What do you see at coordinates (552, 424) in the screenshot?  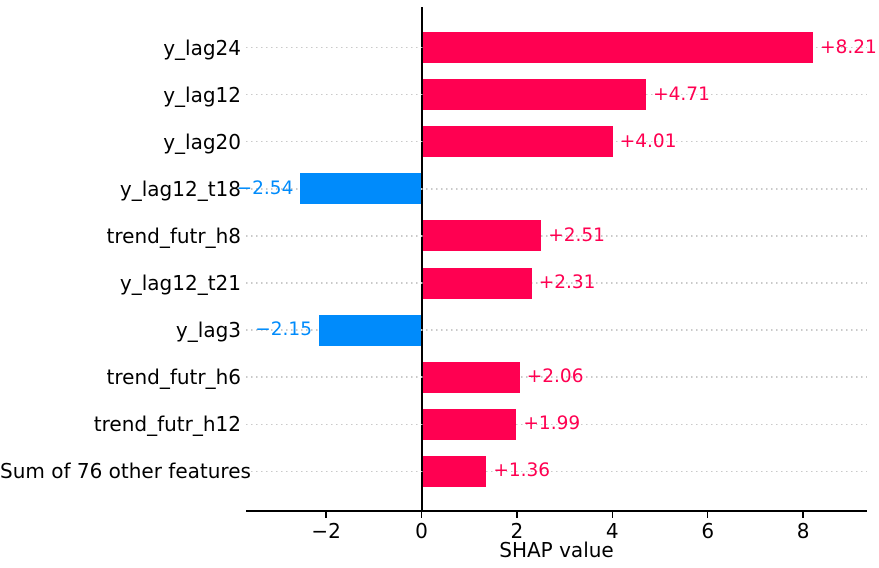 I see `value-label: +1.99` at bounding box center [552, 424].